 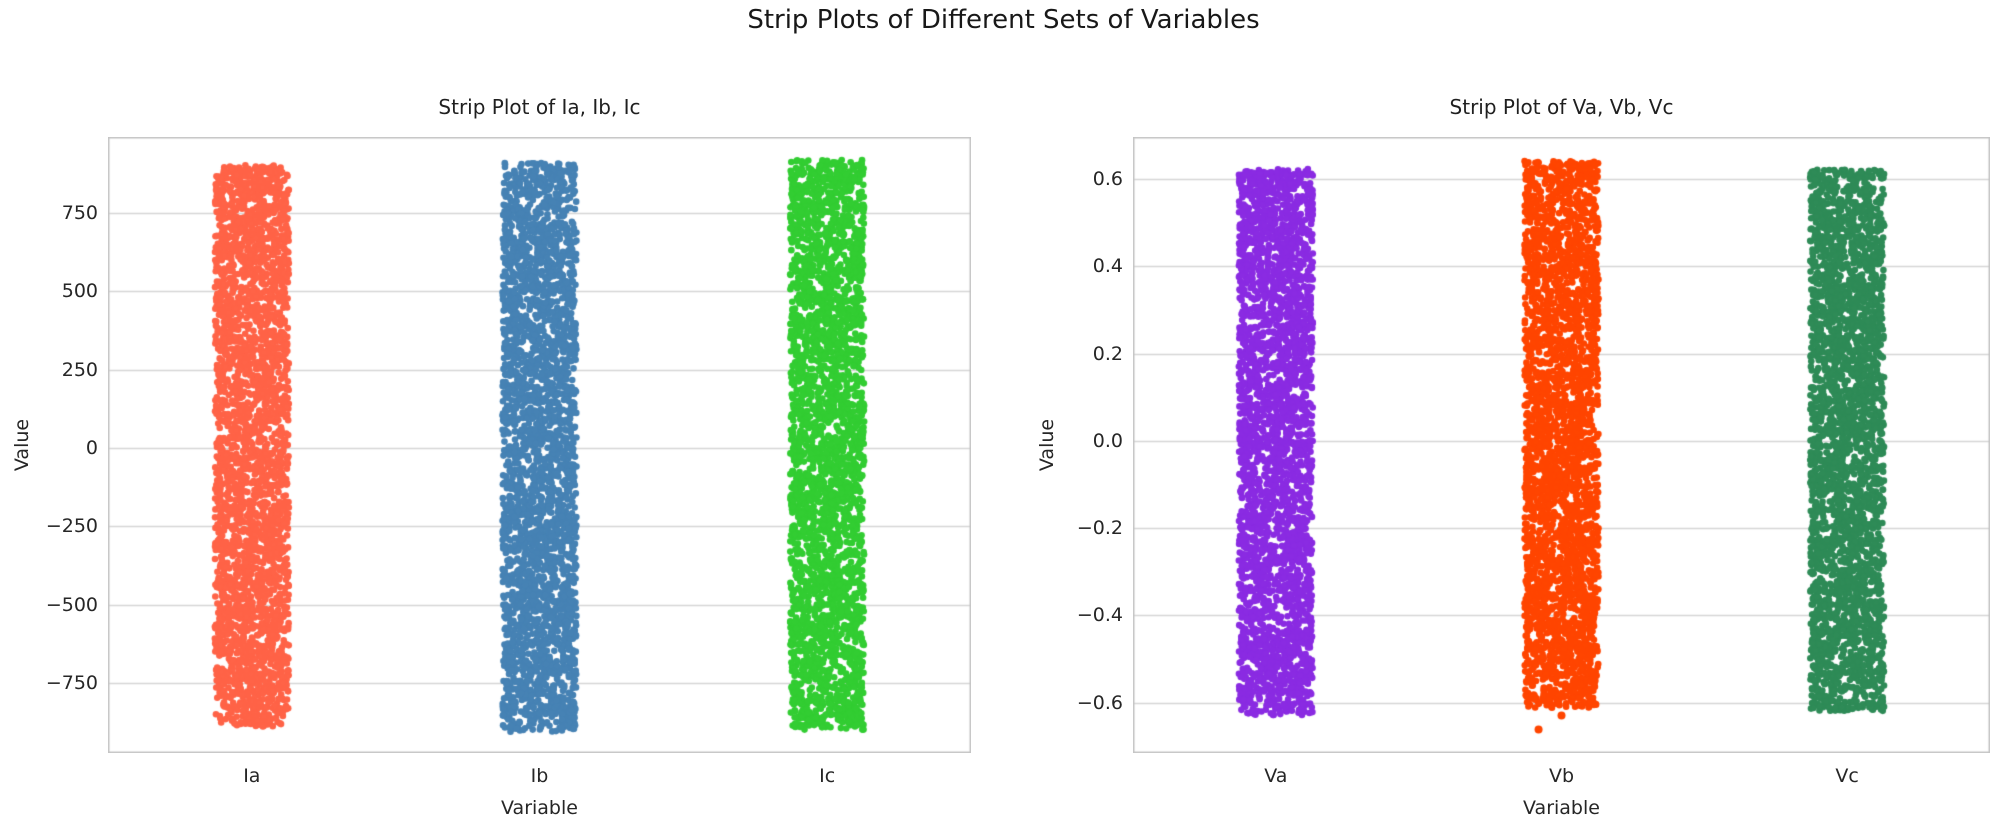 What do you see at coordinates (1099, 702) in the screenshot?
I see `ytick-label: −0.6` at bounding box center [1099, 702].